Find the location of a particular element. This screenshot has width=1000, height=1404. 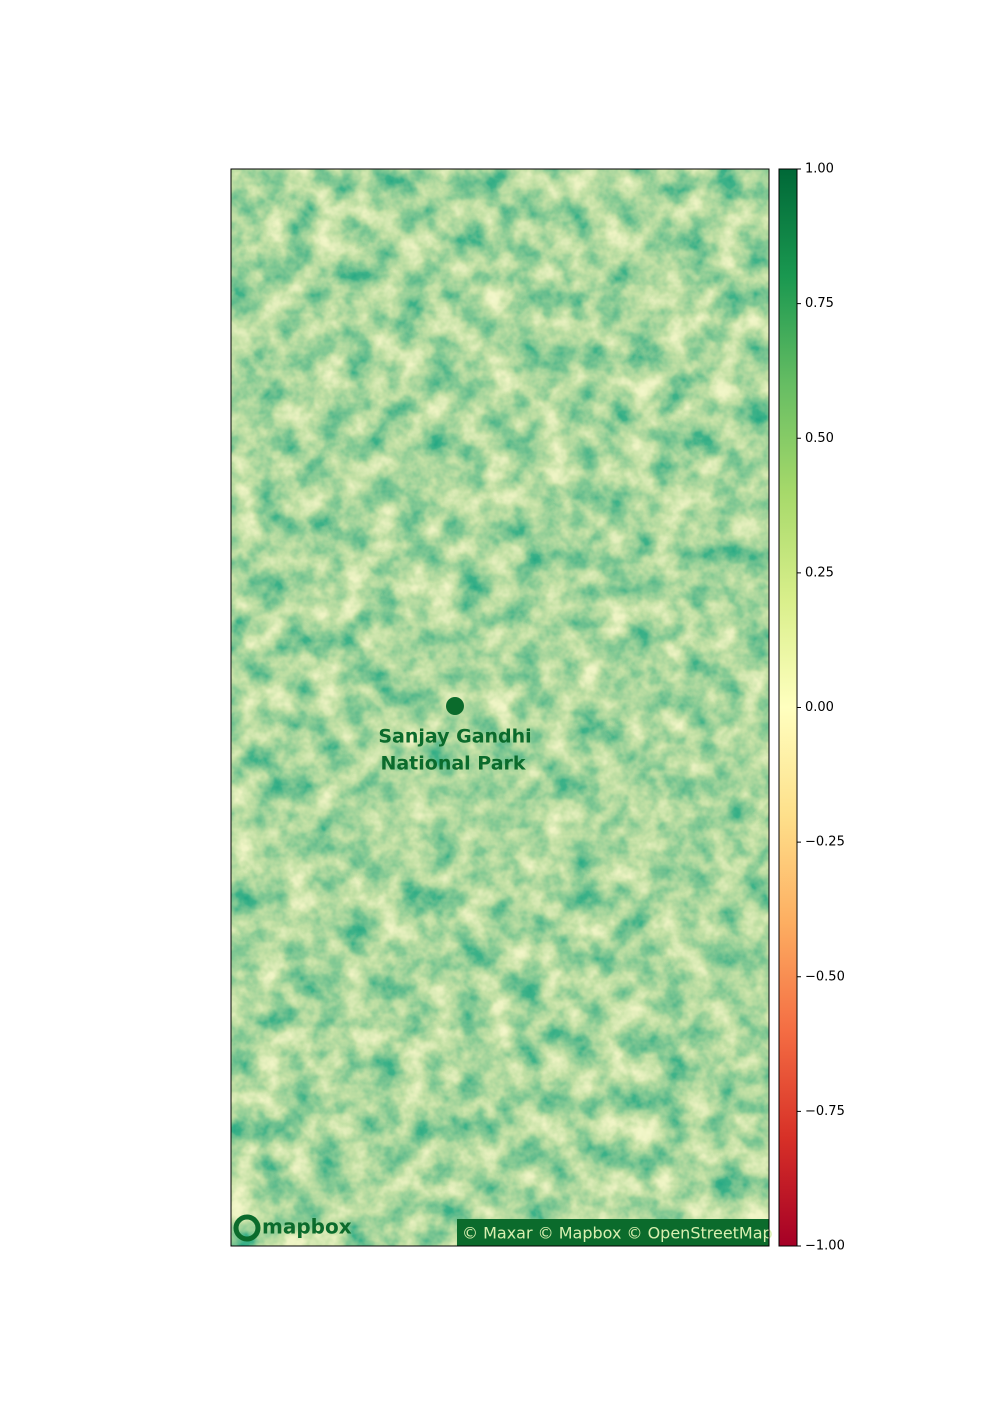

colorbar-tick-label: −0.25 is located at coordinates (825, 842).